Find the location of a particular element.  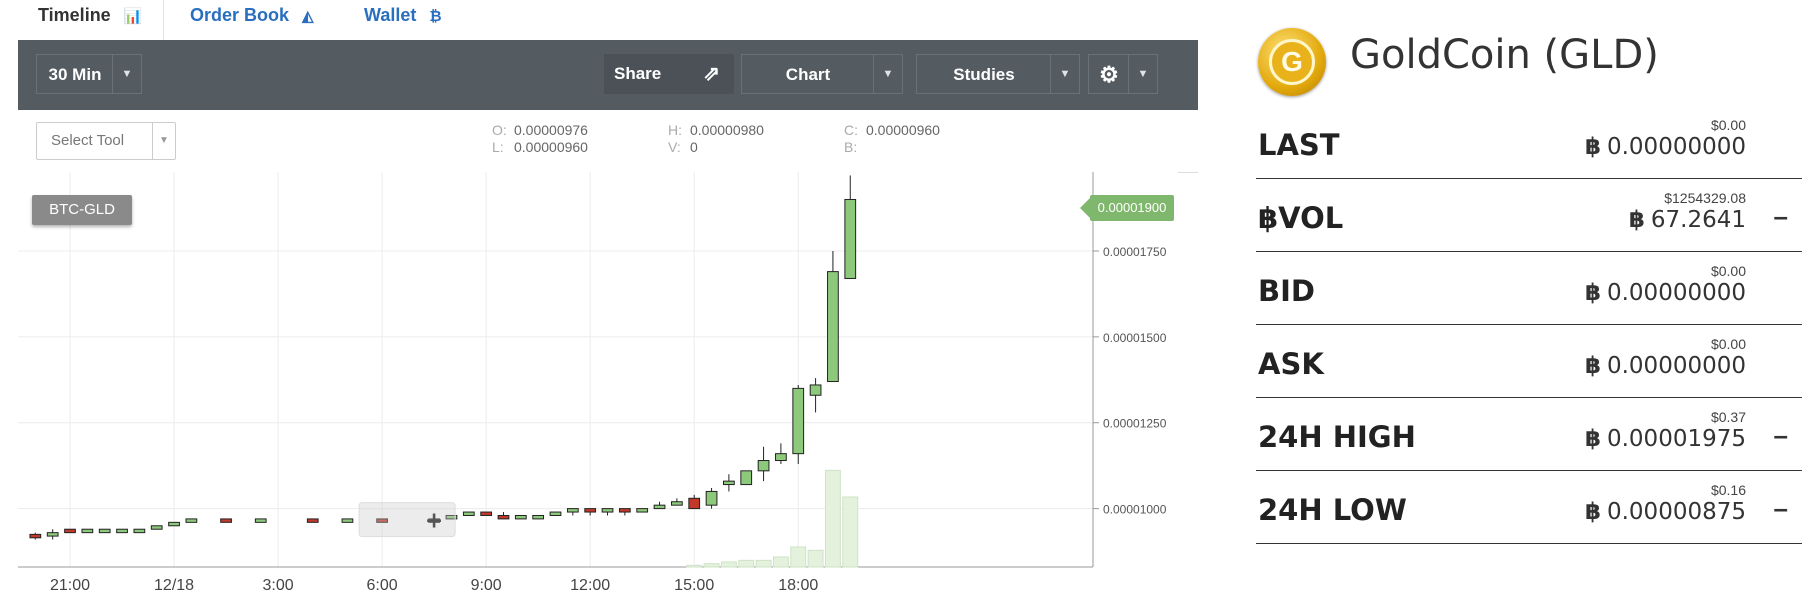

y-tick-label: 0.00001250 is located at coordinates (1135, 424).